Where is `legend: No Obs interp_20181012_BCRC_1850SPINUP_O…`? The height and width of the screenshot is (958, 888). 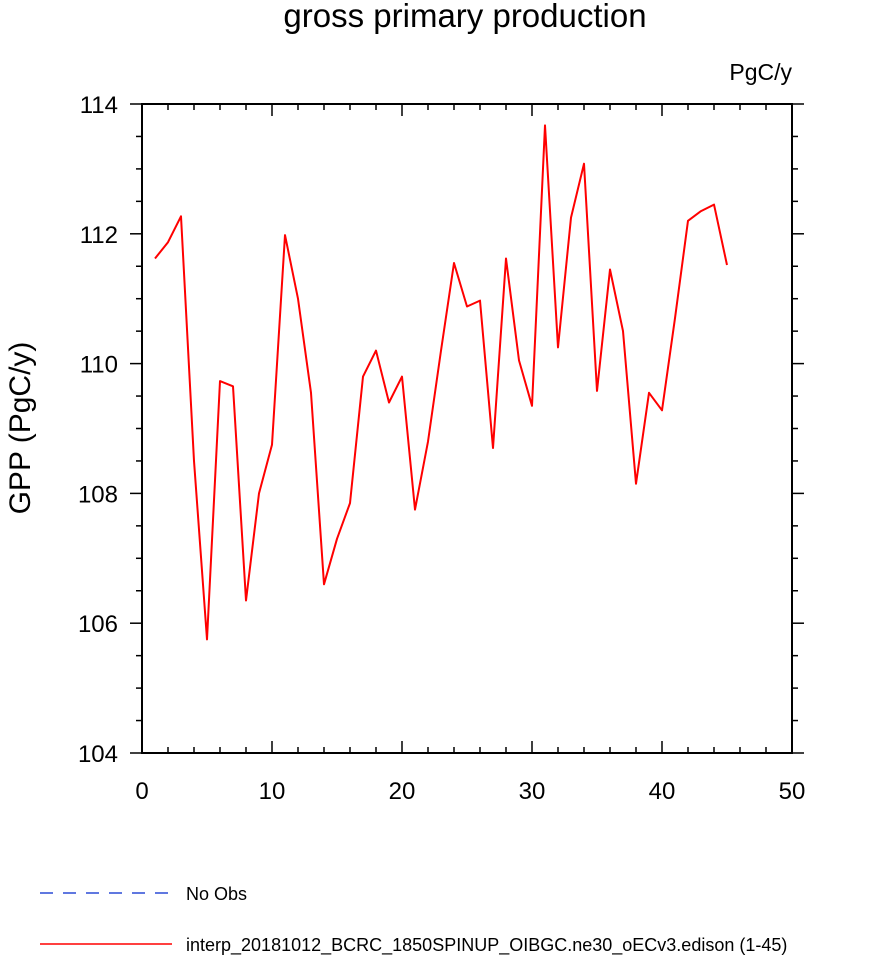
legend: No Obs interp_20181012_BCRC_1850SPINUP_O… is located at coordinates (413, 920).